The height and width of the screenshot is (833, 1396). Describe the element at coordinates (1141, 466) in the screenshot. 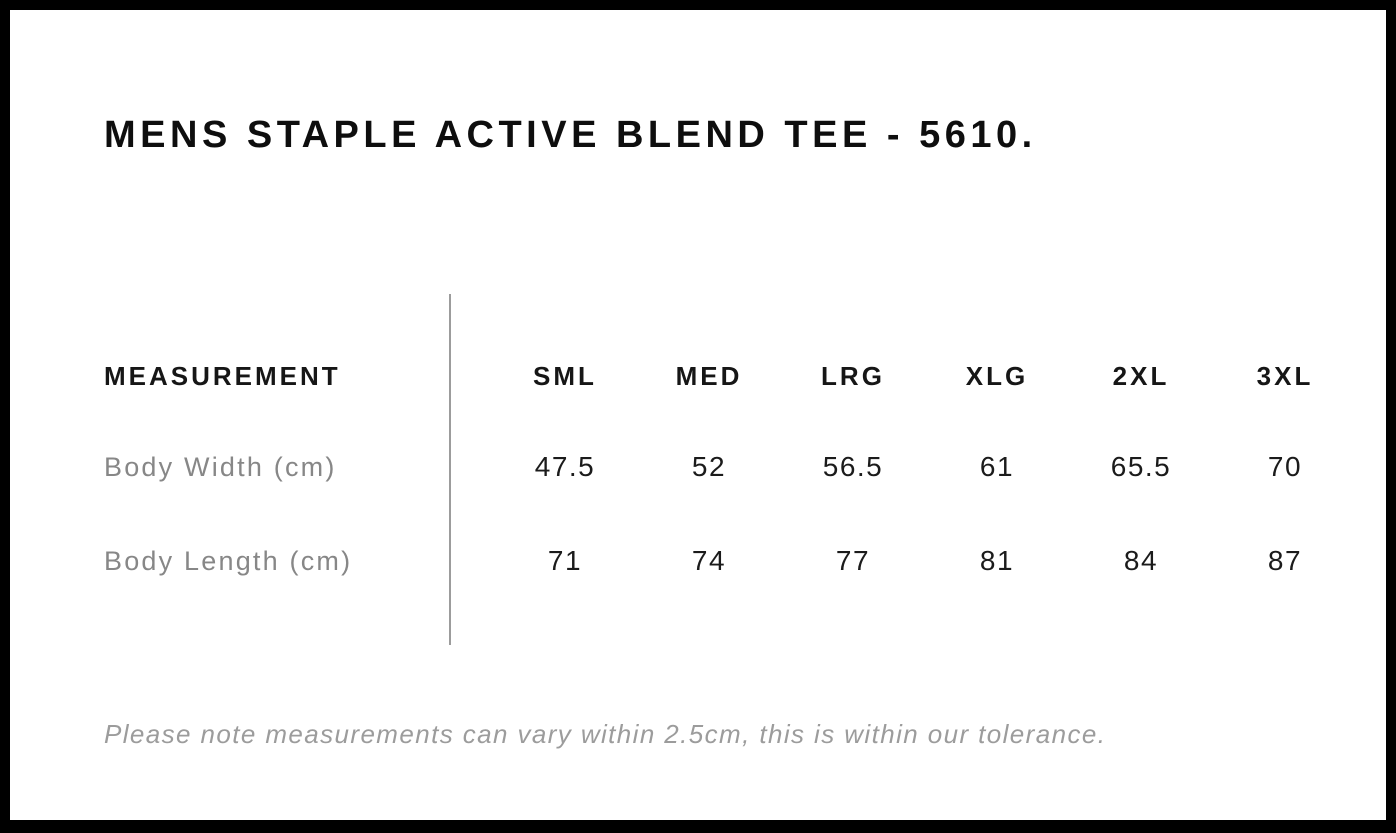

I see `size-value-cell: 65.5` at that location.